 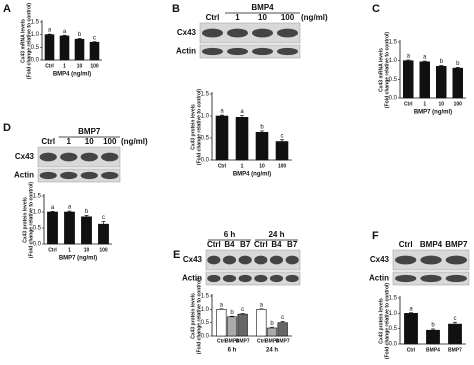 I want to click on x-tick-label: BMP7, so click(x=455, y=350).